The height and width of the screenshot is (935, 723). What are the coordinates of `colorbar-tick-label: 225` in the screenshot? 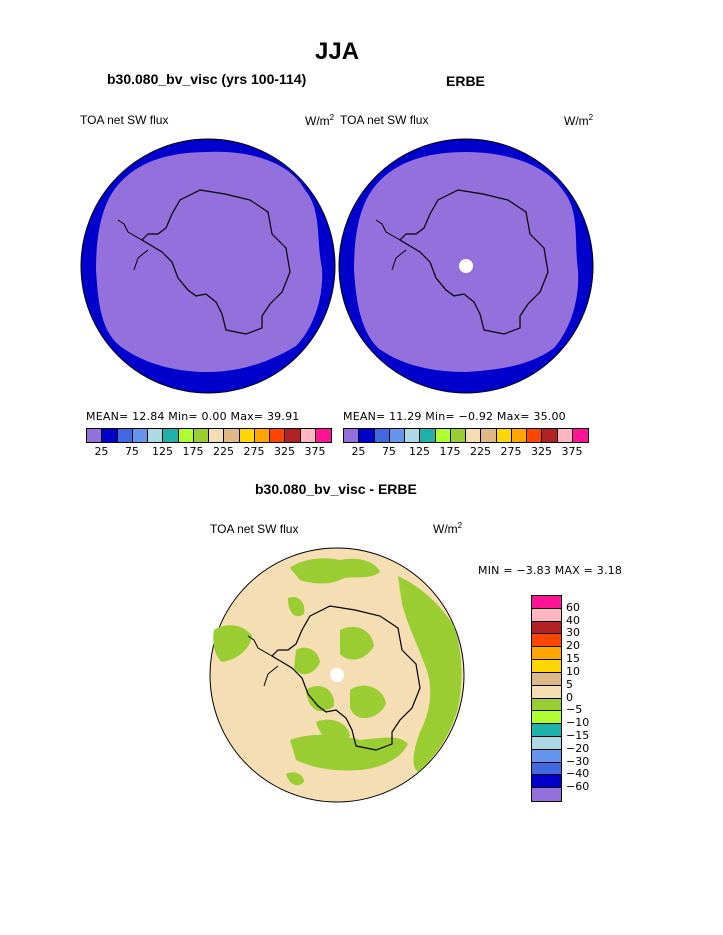 It's located at (224, 451).